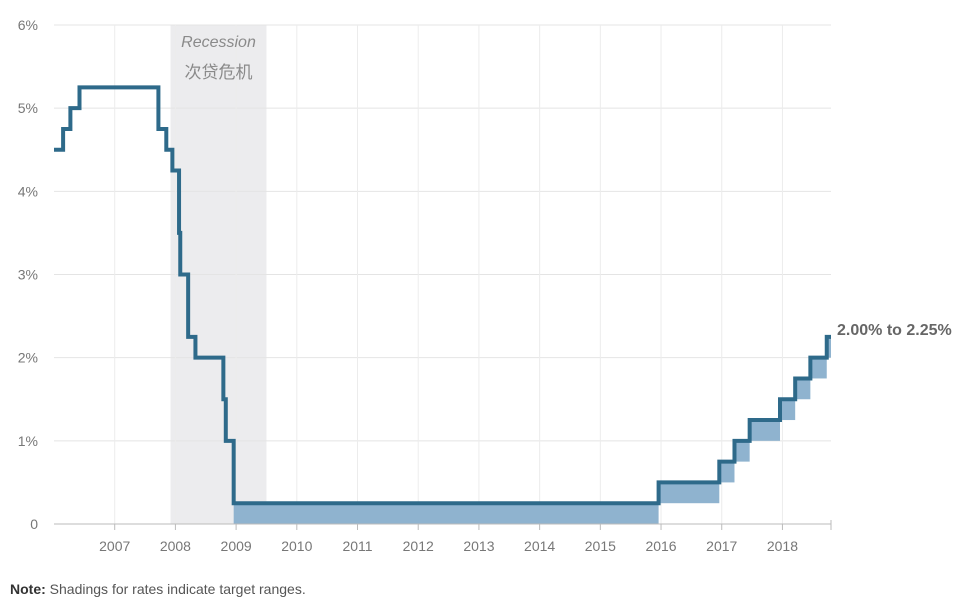 This screenshot has height=610, width=975. I want to click on y-tick-label: 3%, so click(28, 275).